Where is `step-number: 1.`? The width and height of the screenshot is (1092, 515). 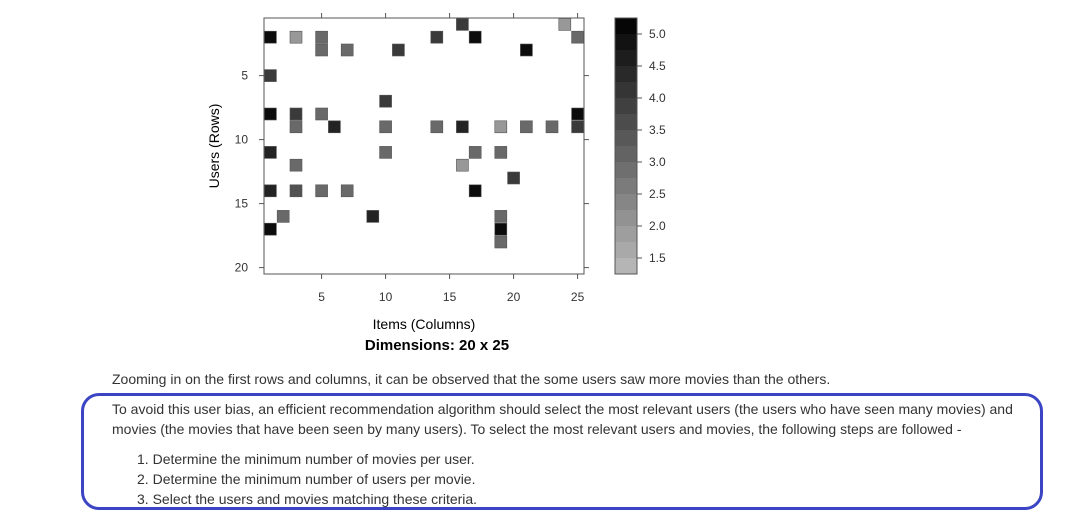 step-number: 1. is located at coordinates (143, 459).